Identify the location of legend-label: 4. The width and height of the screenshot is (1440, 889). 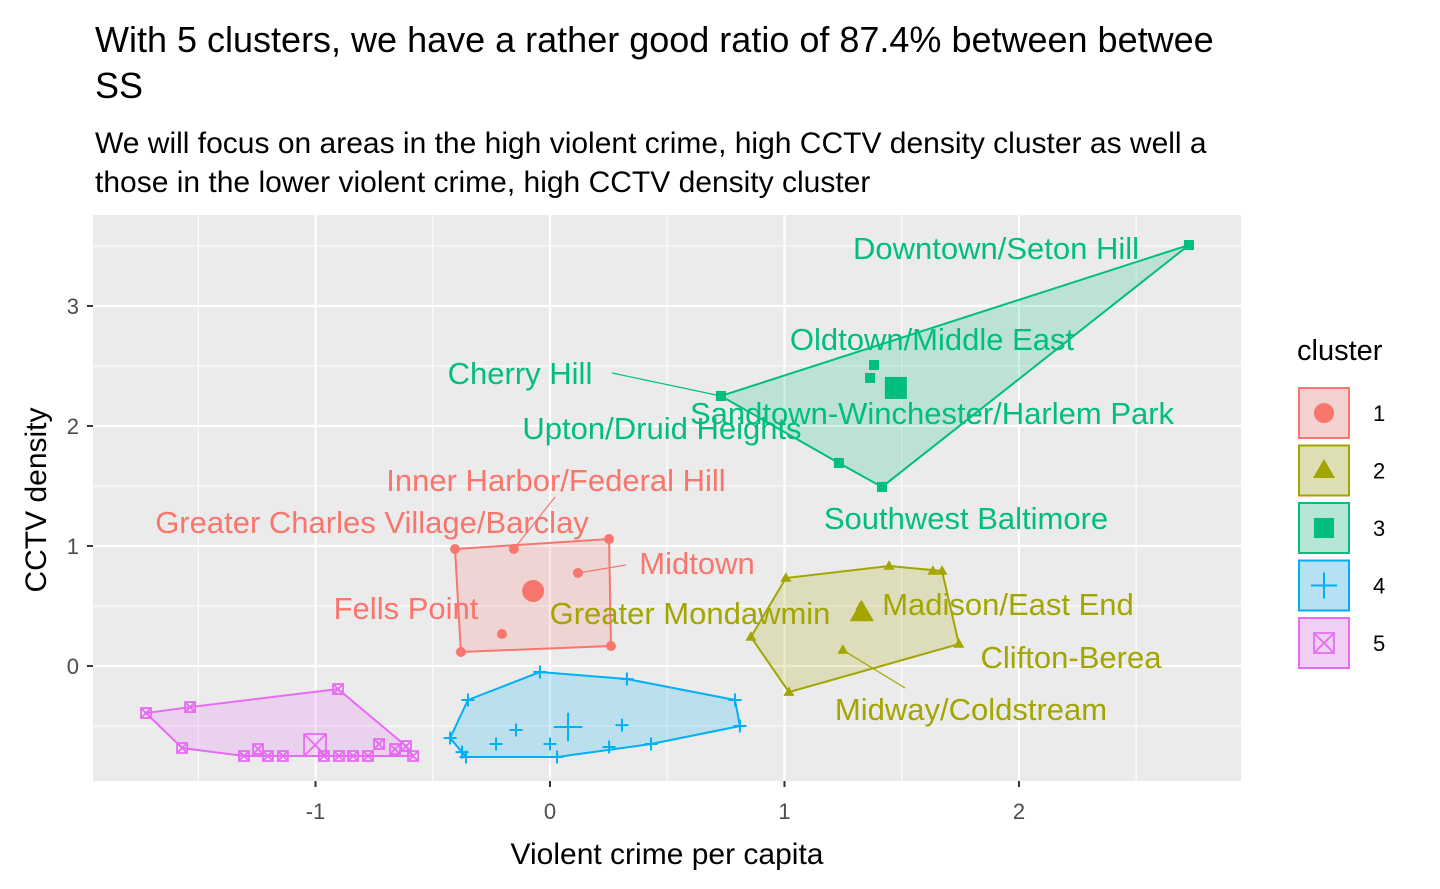
(1379, 586).